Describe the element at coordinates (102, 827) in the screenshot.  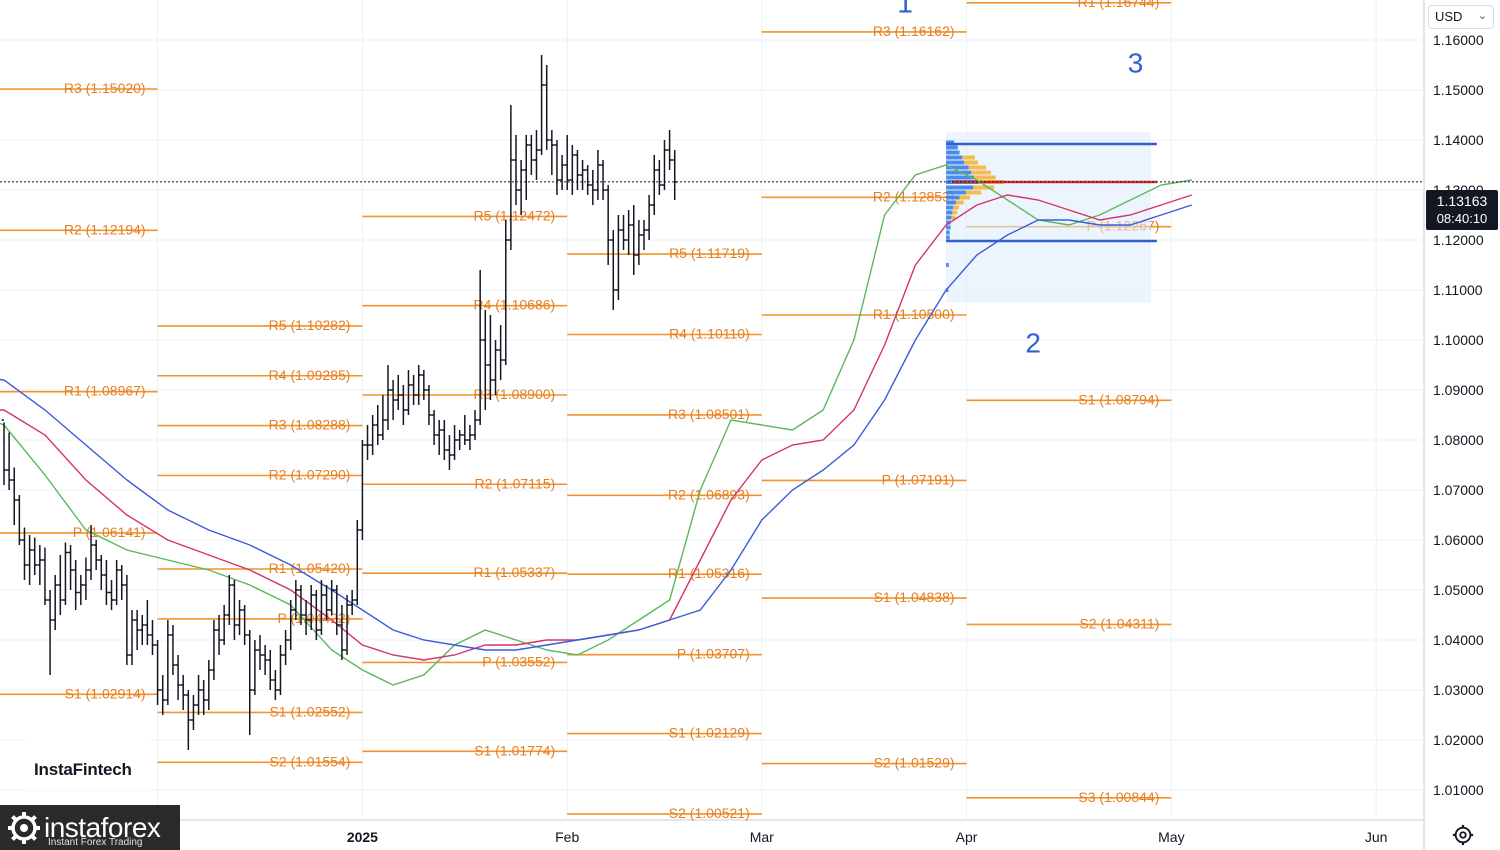
I see `instaforex-name: instaforex` at that location.